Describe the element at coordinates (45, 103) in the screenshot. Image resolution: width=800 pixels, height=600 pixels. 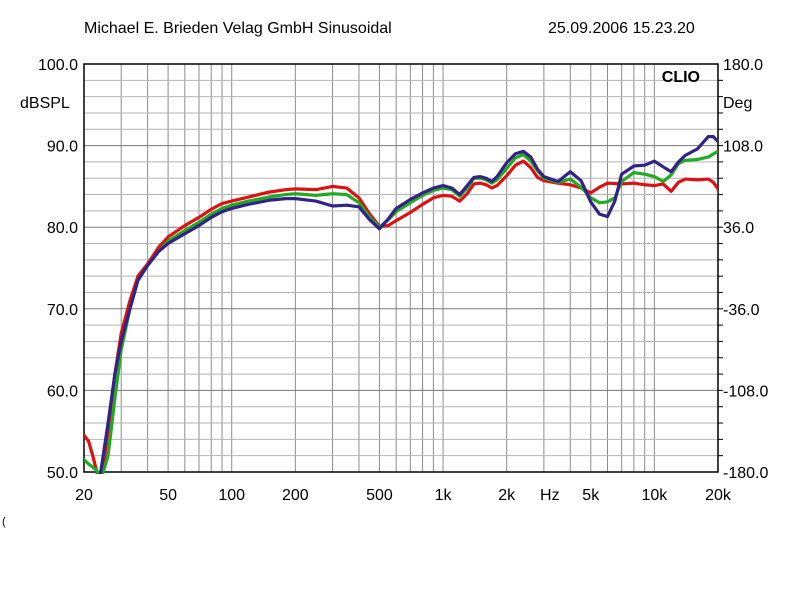
I see `y-axis-label: dBSPL` at that location.